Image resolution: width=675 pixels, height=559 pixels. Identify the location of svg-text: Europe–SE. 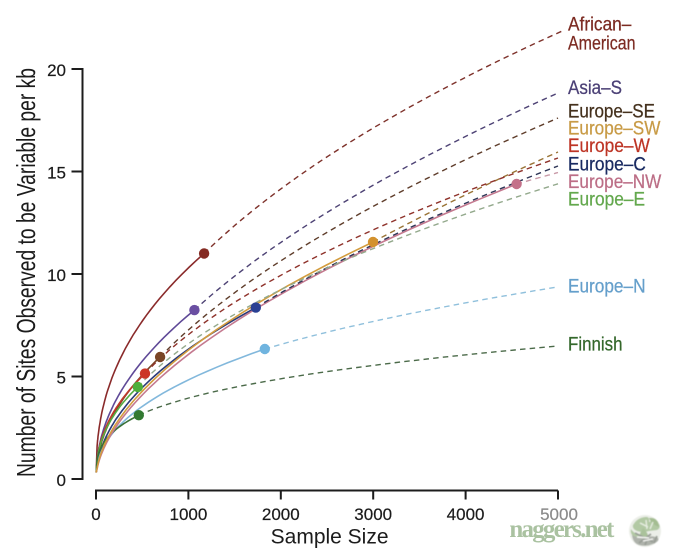
(611, 112).